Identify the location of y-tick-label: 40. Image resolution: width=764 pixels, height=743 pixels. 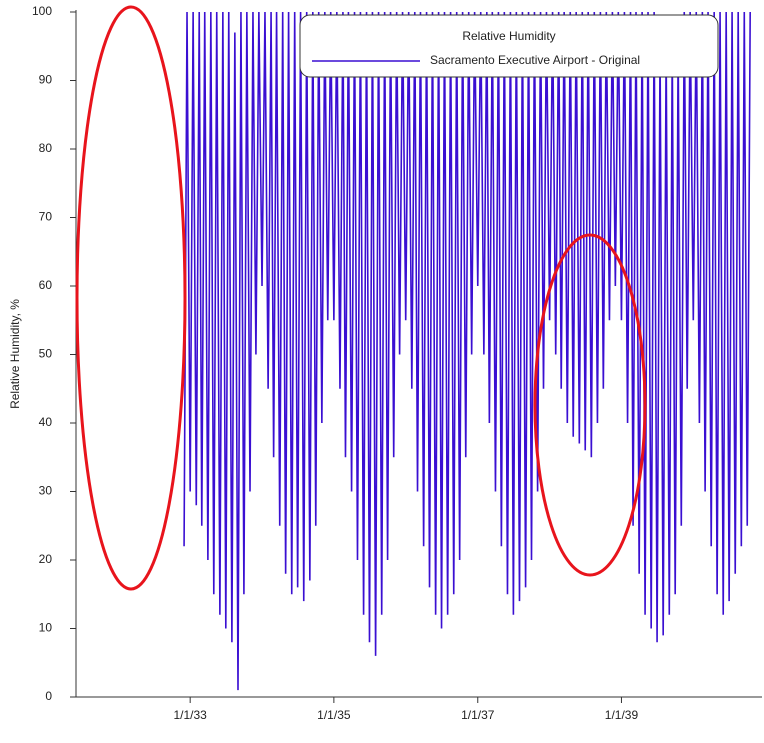
(46, 422).